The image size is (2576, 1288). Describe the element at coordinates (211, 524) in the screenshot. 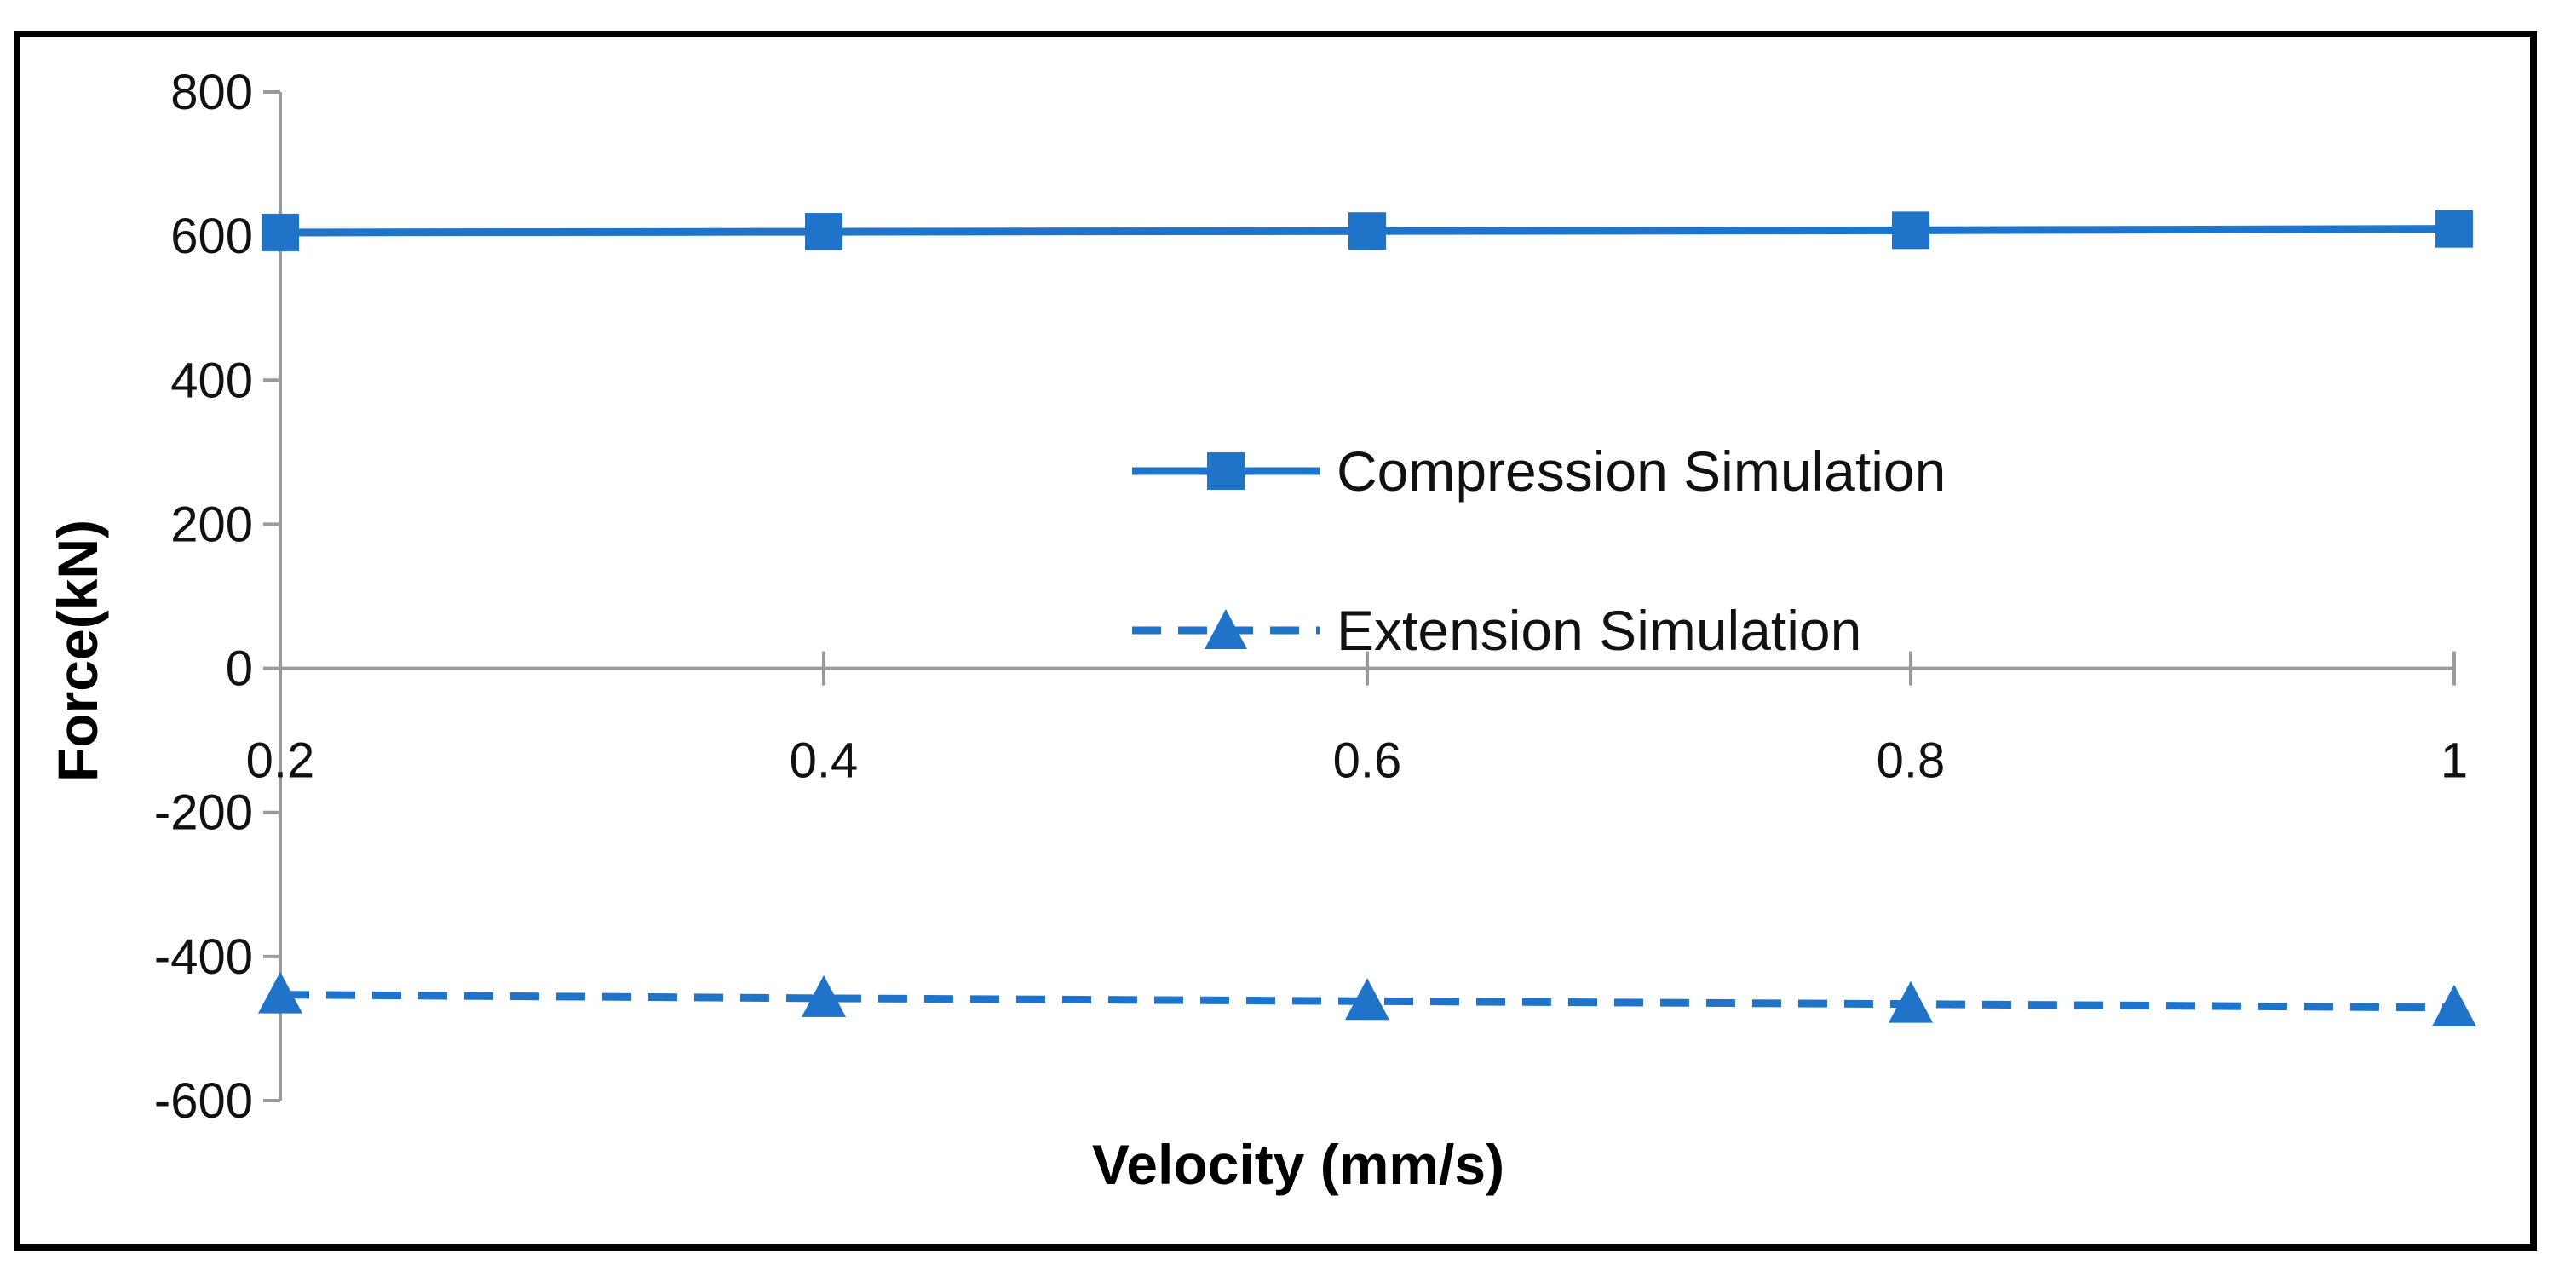

I see `y-tick-label: 200` at that location.